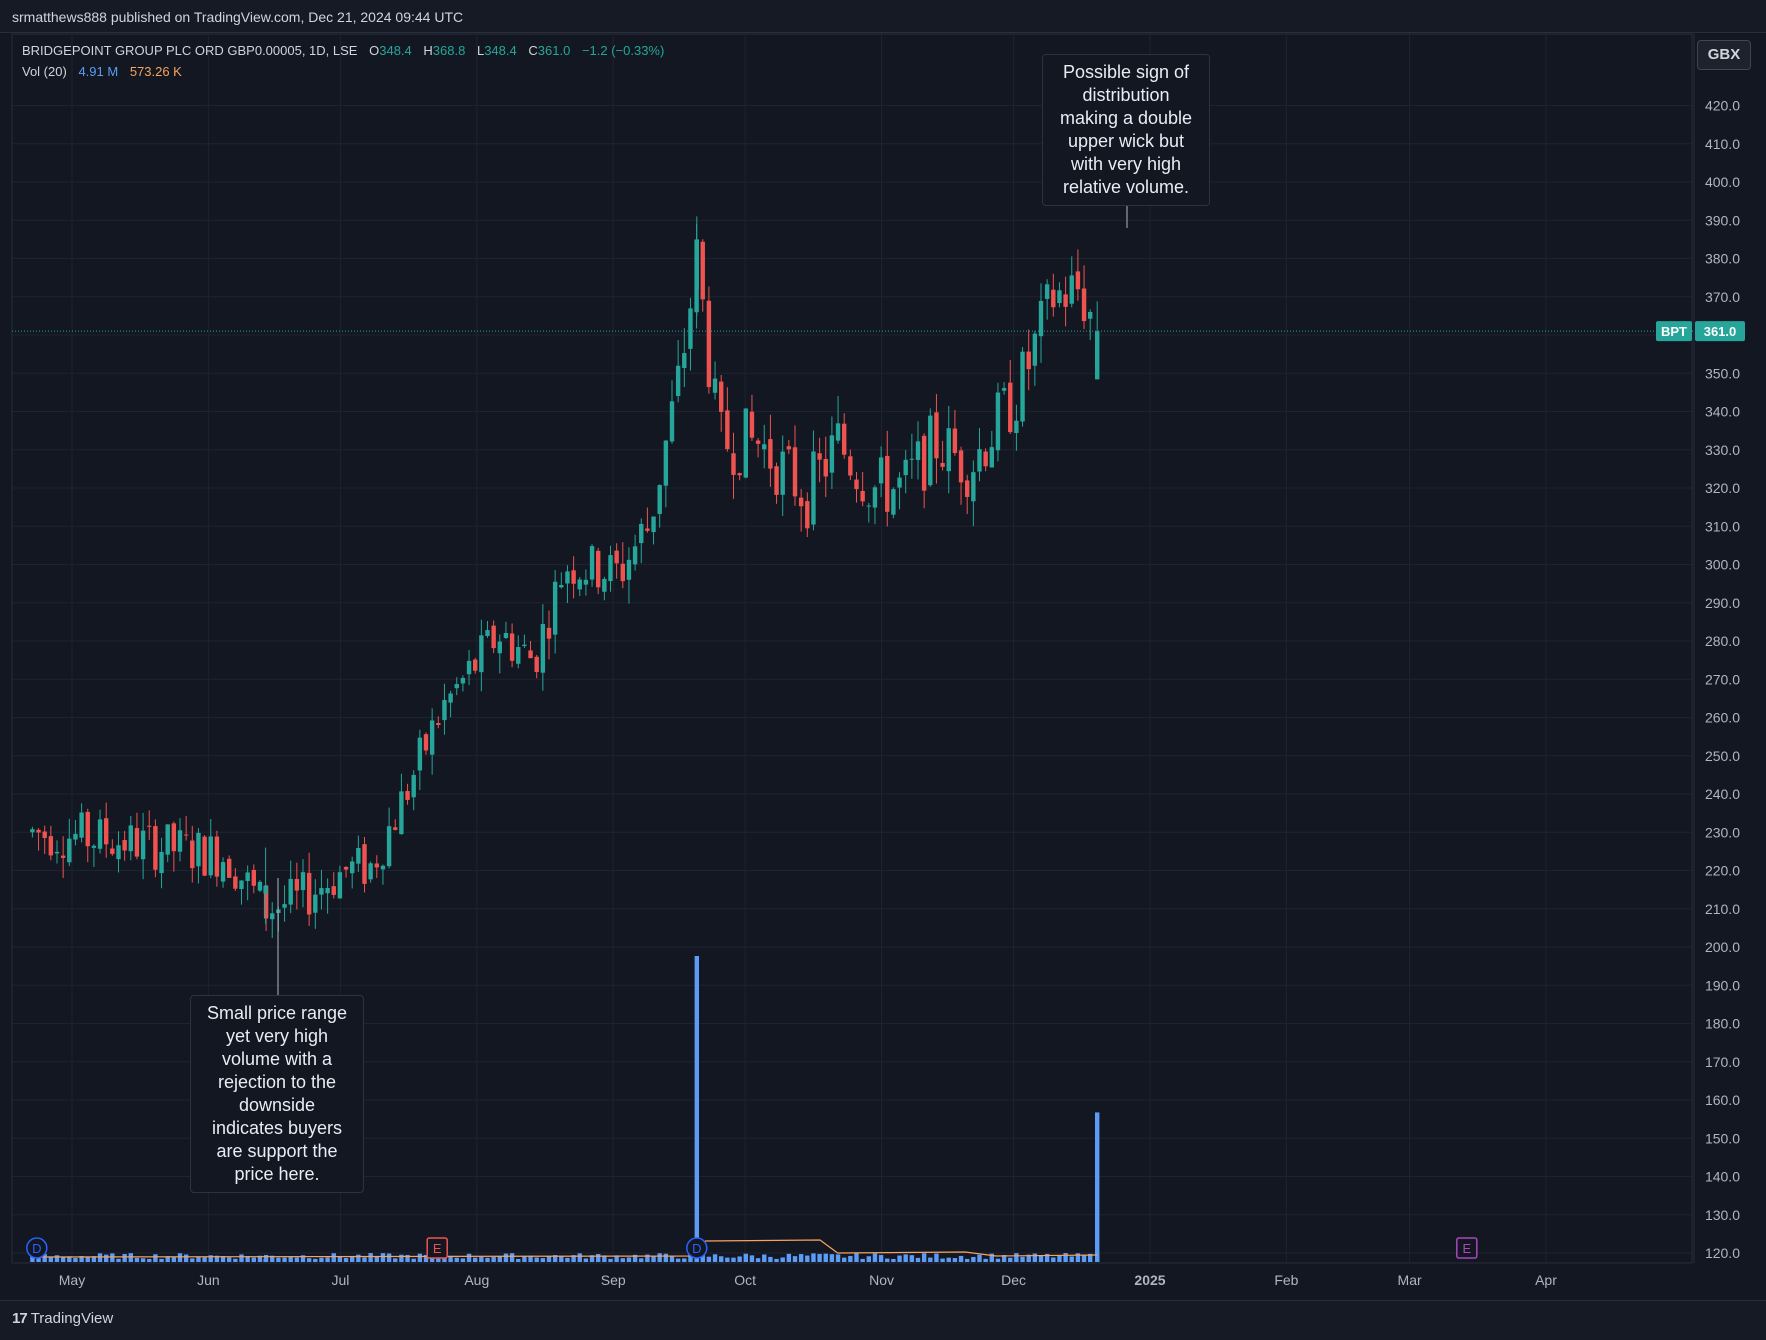 Image resolution: width=1766 pixels, height=1340 pixels. Describe the element at coordinates (277, 1013) in the screenshot. I see `annotation-bottom-line: Small price range` at that location.